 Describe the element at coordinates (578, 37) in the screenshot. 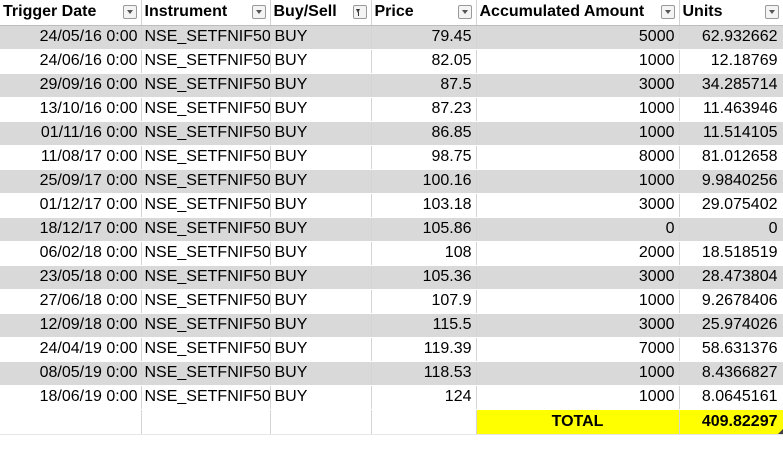

I see `cell-accumulated-amount: 5000` at that location.